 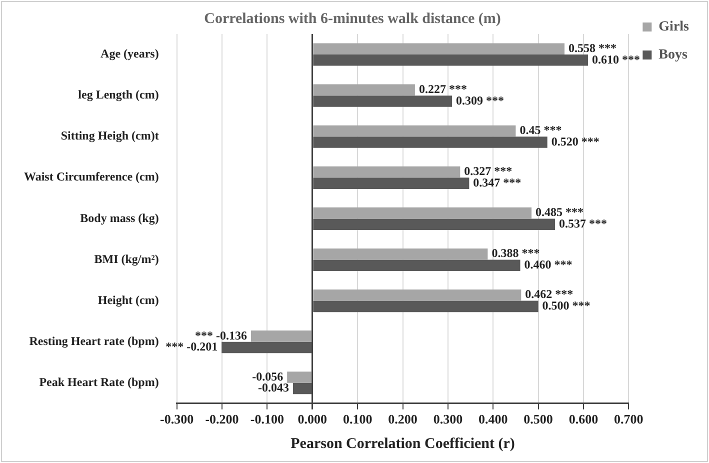 What do you see at coordinates (313, 419) in the screenshot?
I see `x-tick-label: 0.000` at bounding box center [313, 419].